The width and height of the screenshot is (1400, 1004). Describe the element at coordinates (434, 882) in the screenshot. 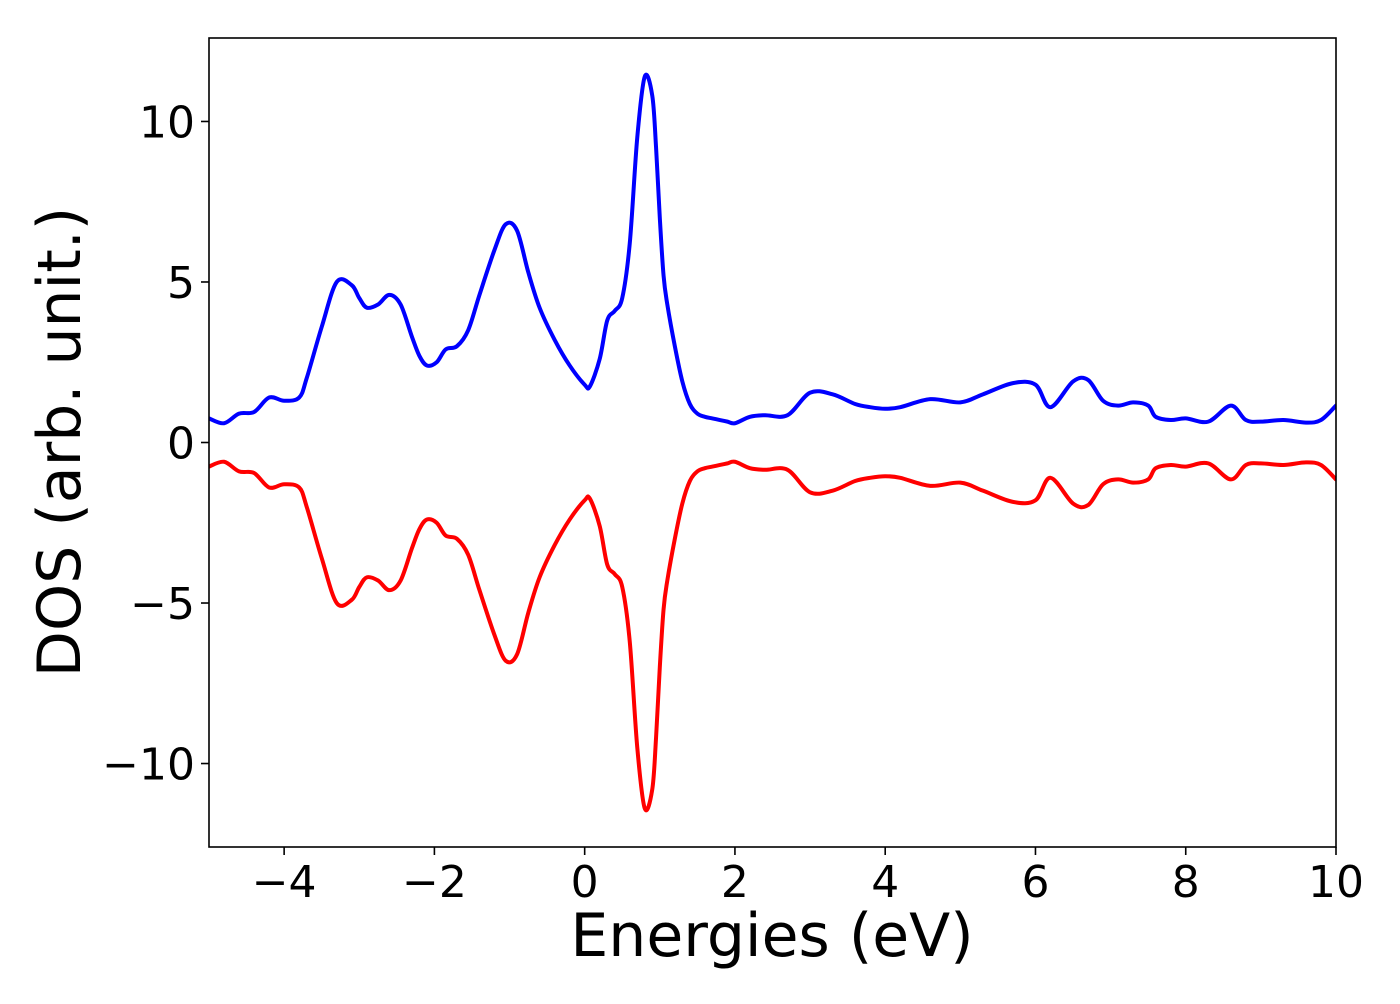

I see `x-tick-label: −2` at that location.